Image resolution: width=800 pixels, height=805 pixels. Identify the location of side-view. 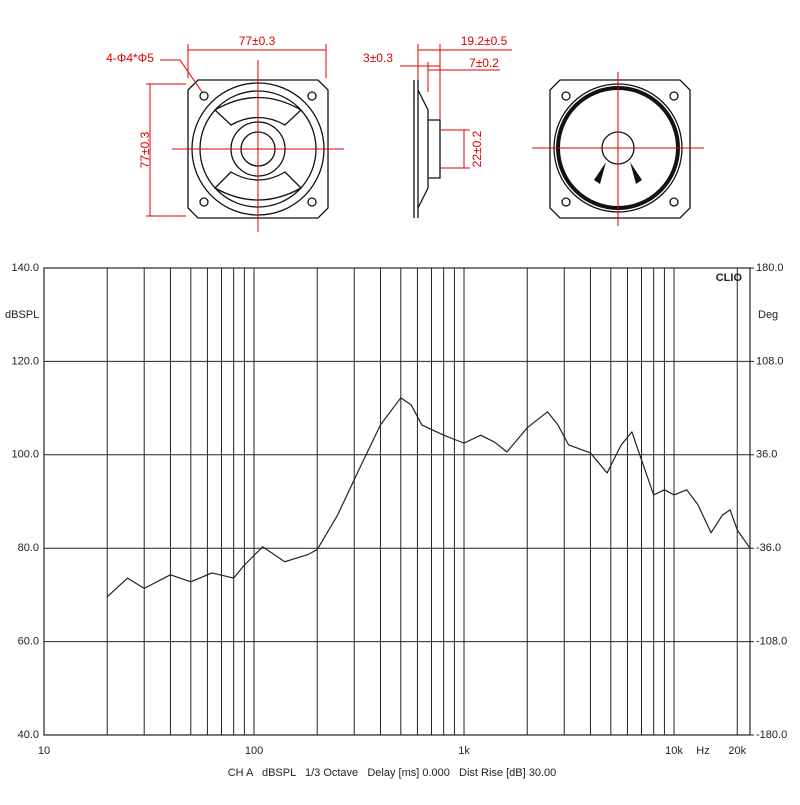
(427, 149).